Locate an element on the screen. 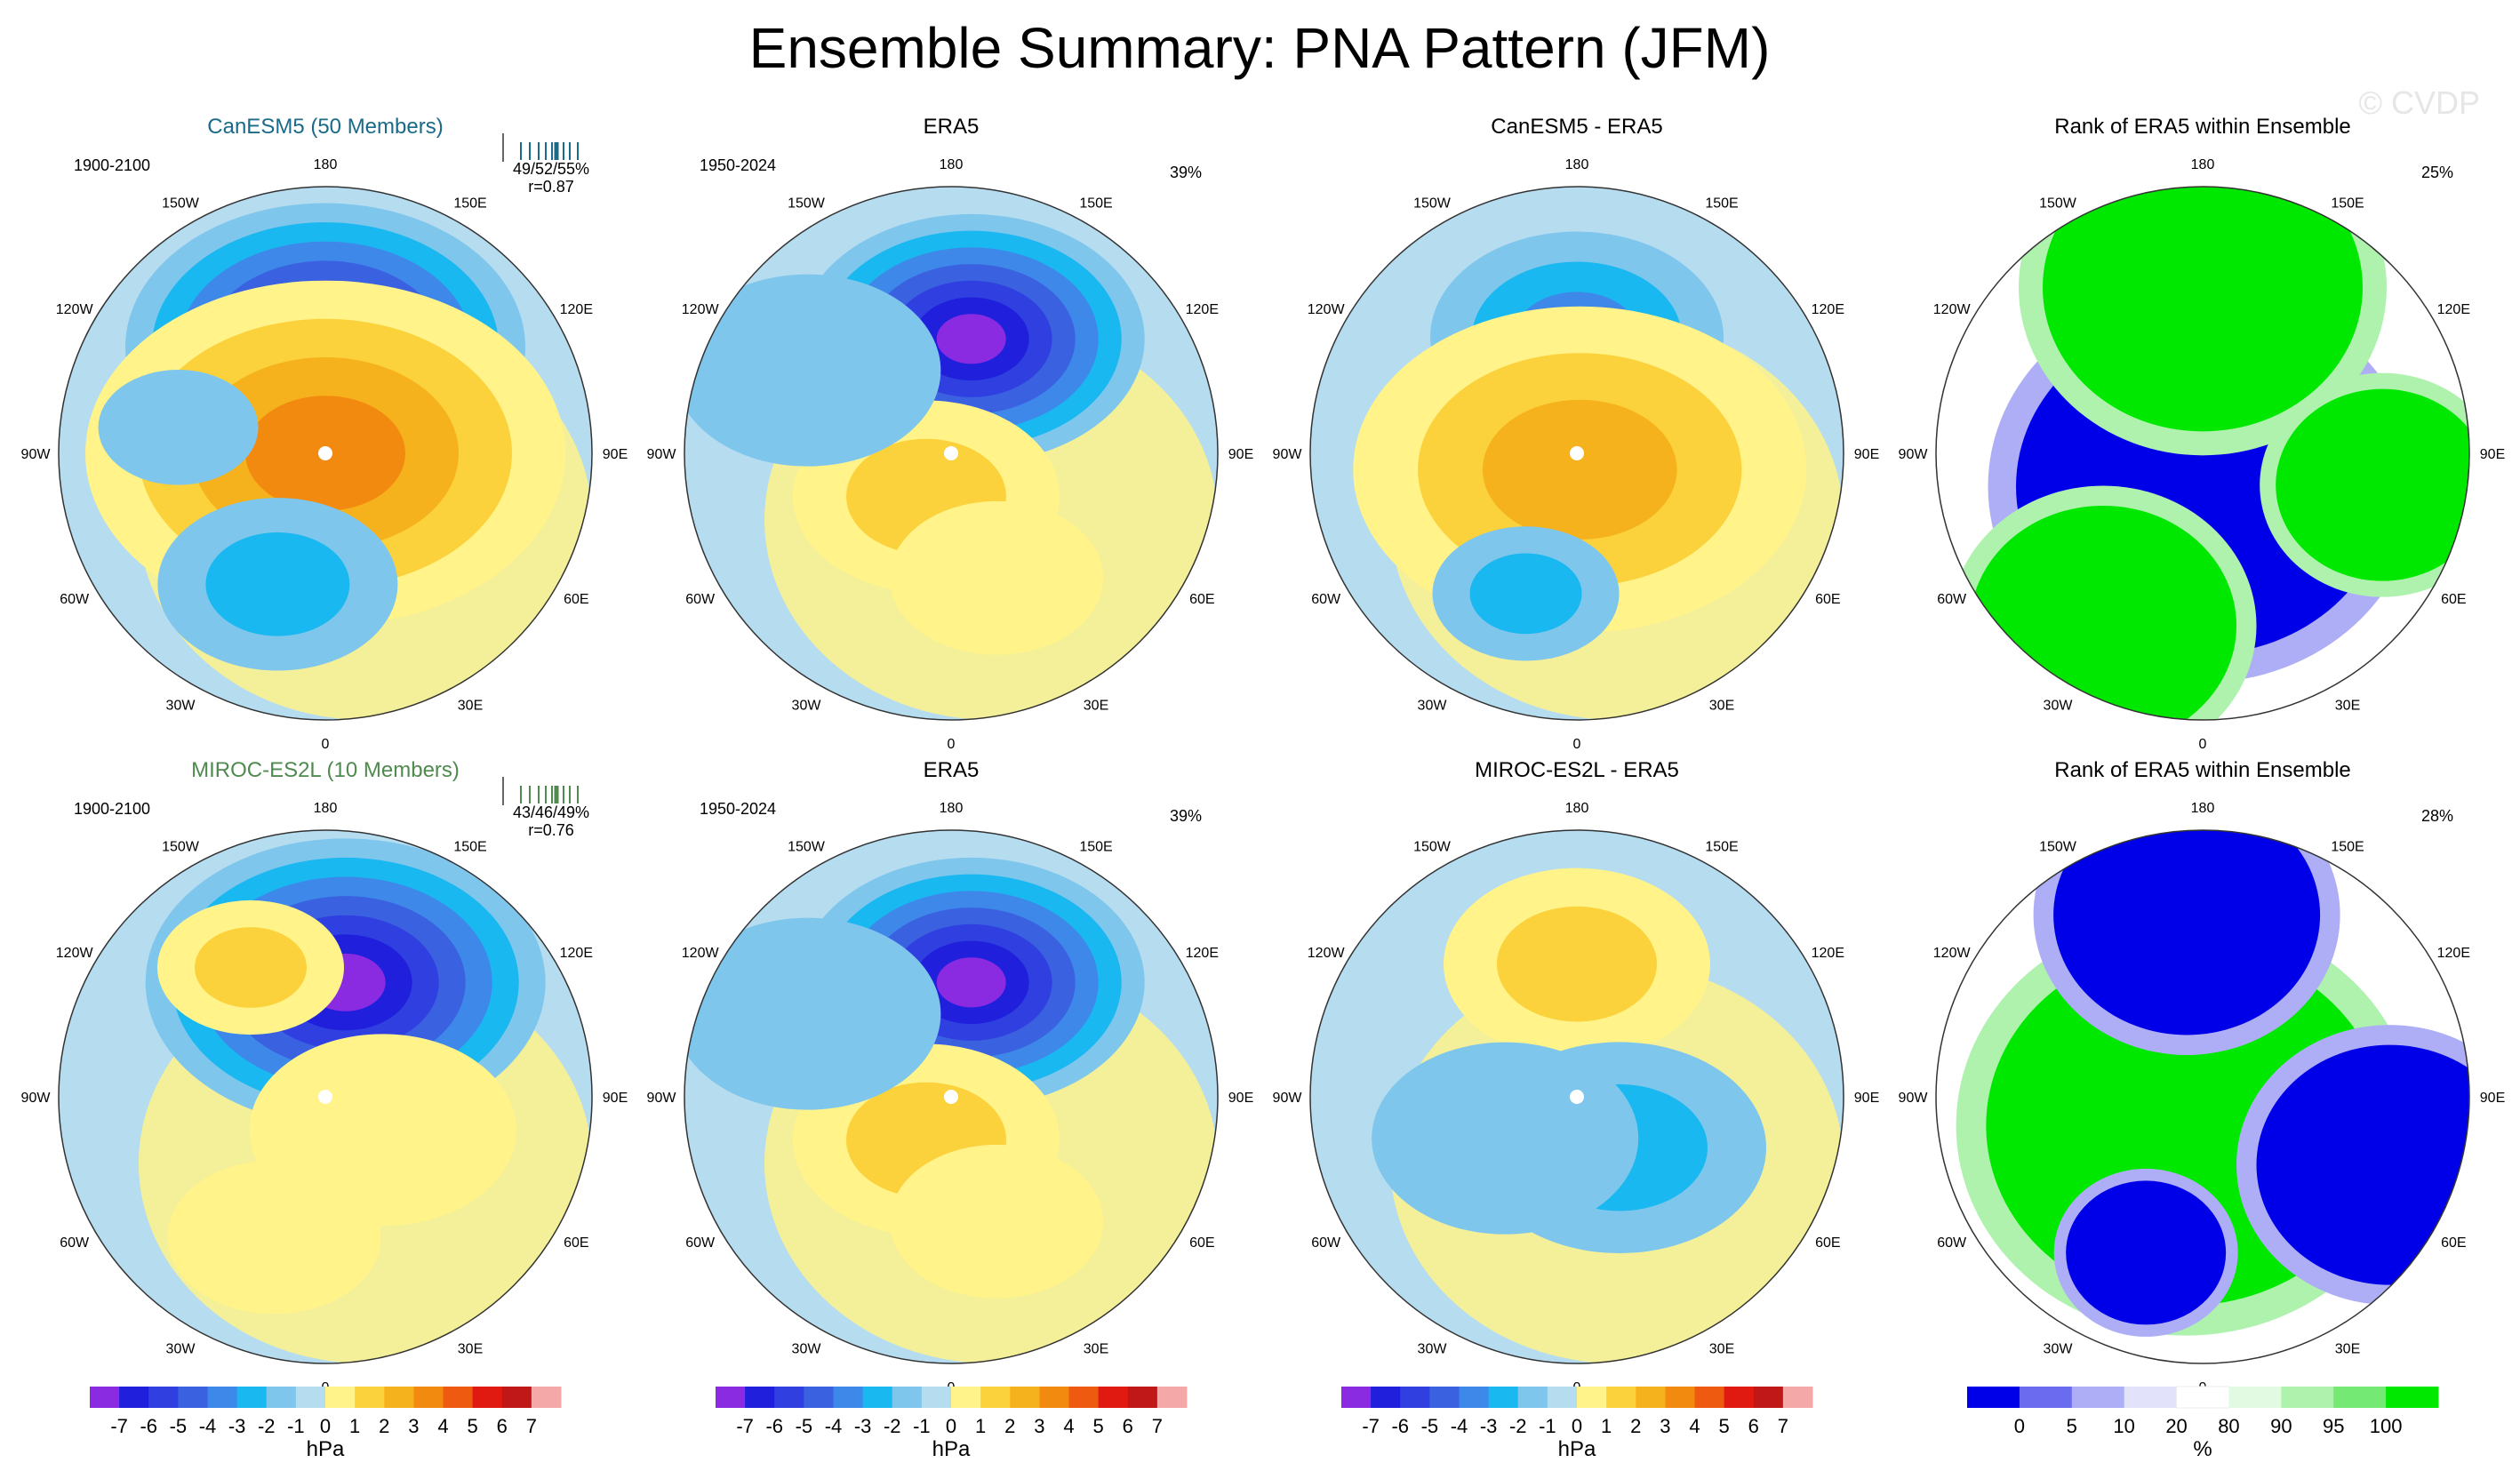 This screenshot has width=2520, height=1479. colorbar-tick: 3 is located at coordinates (413, 1426).